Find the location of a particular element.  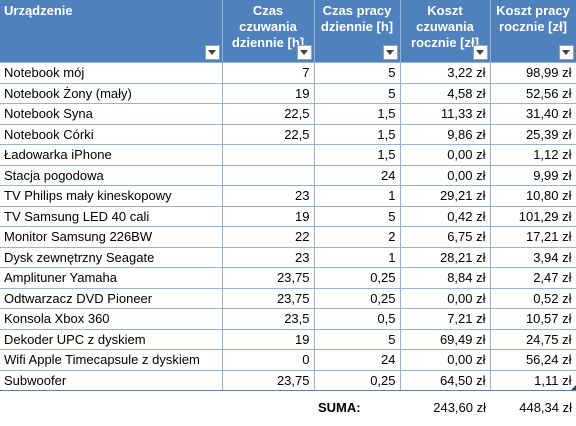

device-cell: Stacja pogodowa is located at coordinates (111, 175).